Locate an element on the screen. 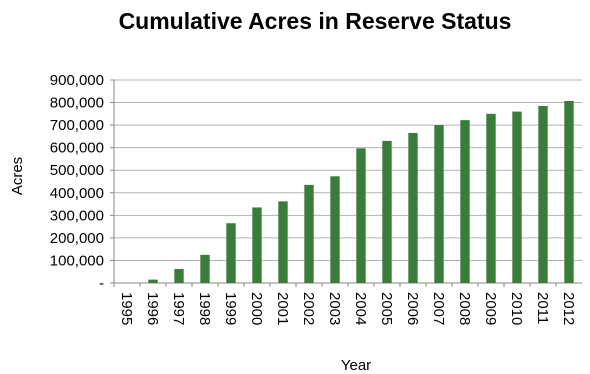 This screenshot has height=374, width=590. y-tick-label: 300,000 is located at coordinates (77, 215).